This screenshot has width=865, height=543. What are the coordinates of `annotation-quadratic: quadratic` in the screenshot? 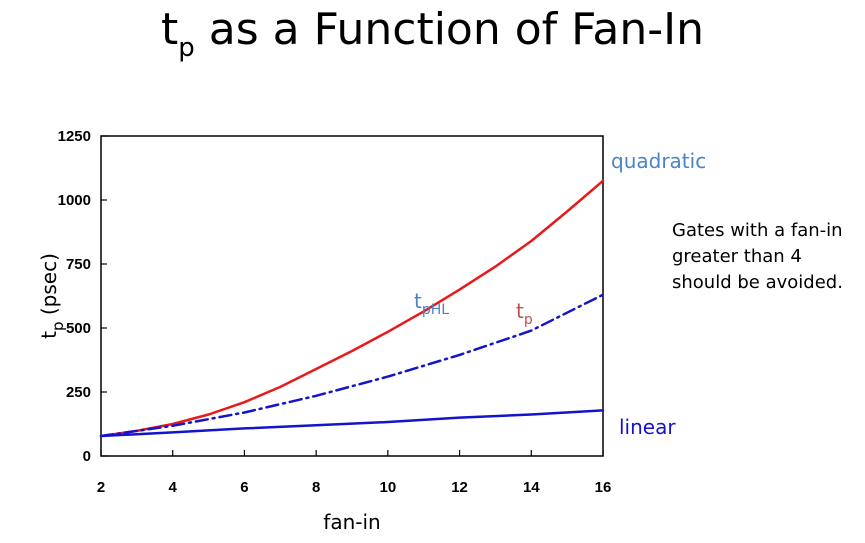 It's located at (658, 161).